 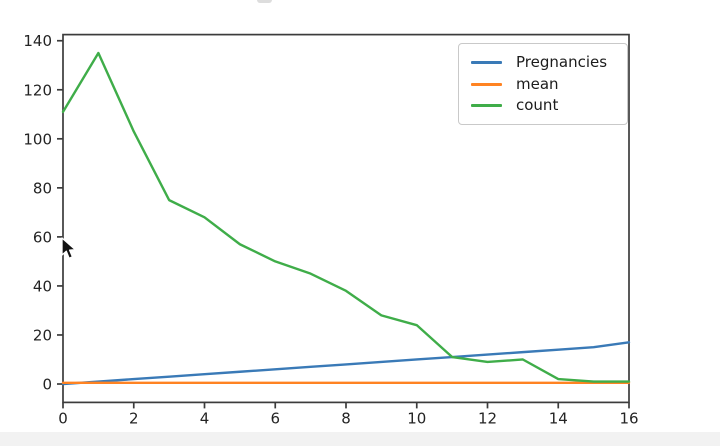 I want to click on svg-text: 80, so click(x=42, y=188).